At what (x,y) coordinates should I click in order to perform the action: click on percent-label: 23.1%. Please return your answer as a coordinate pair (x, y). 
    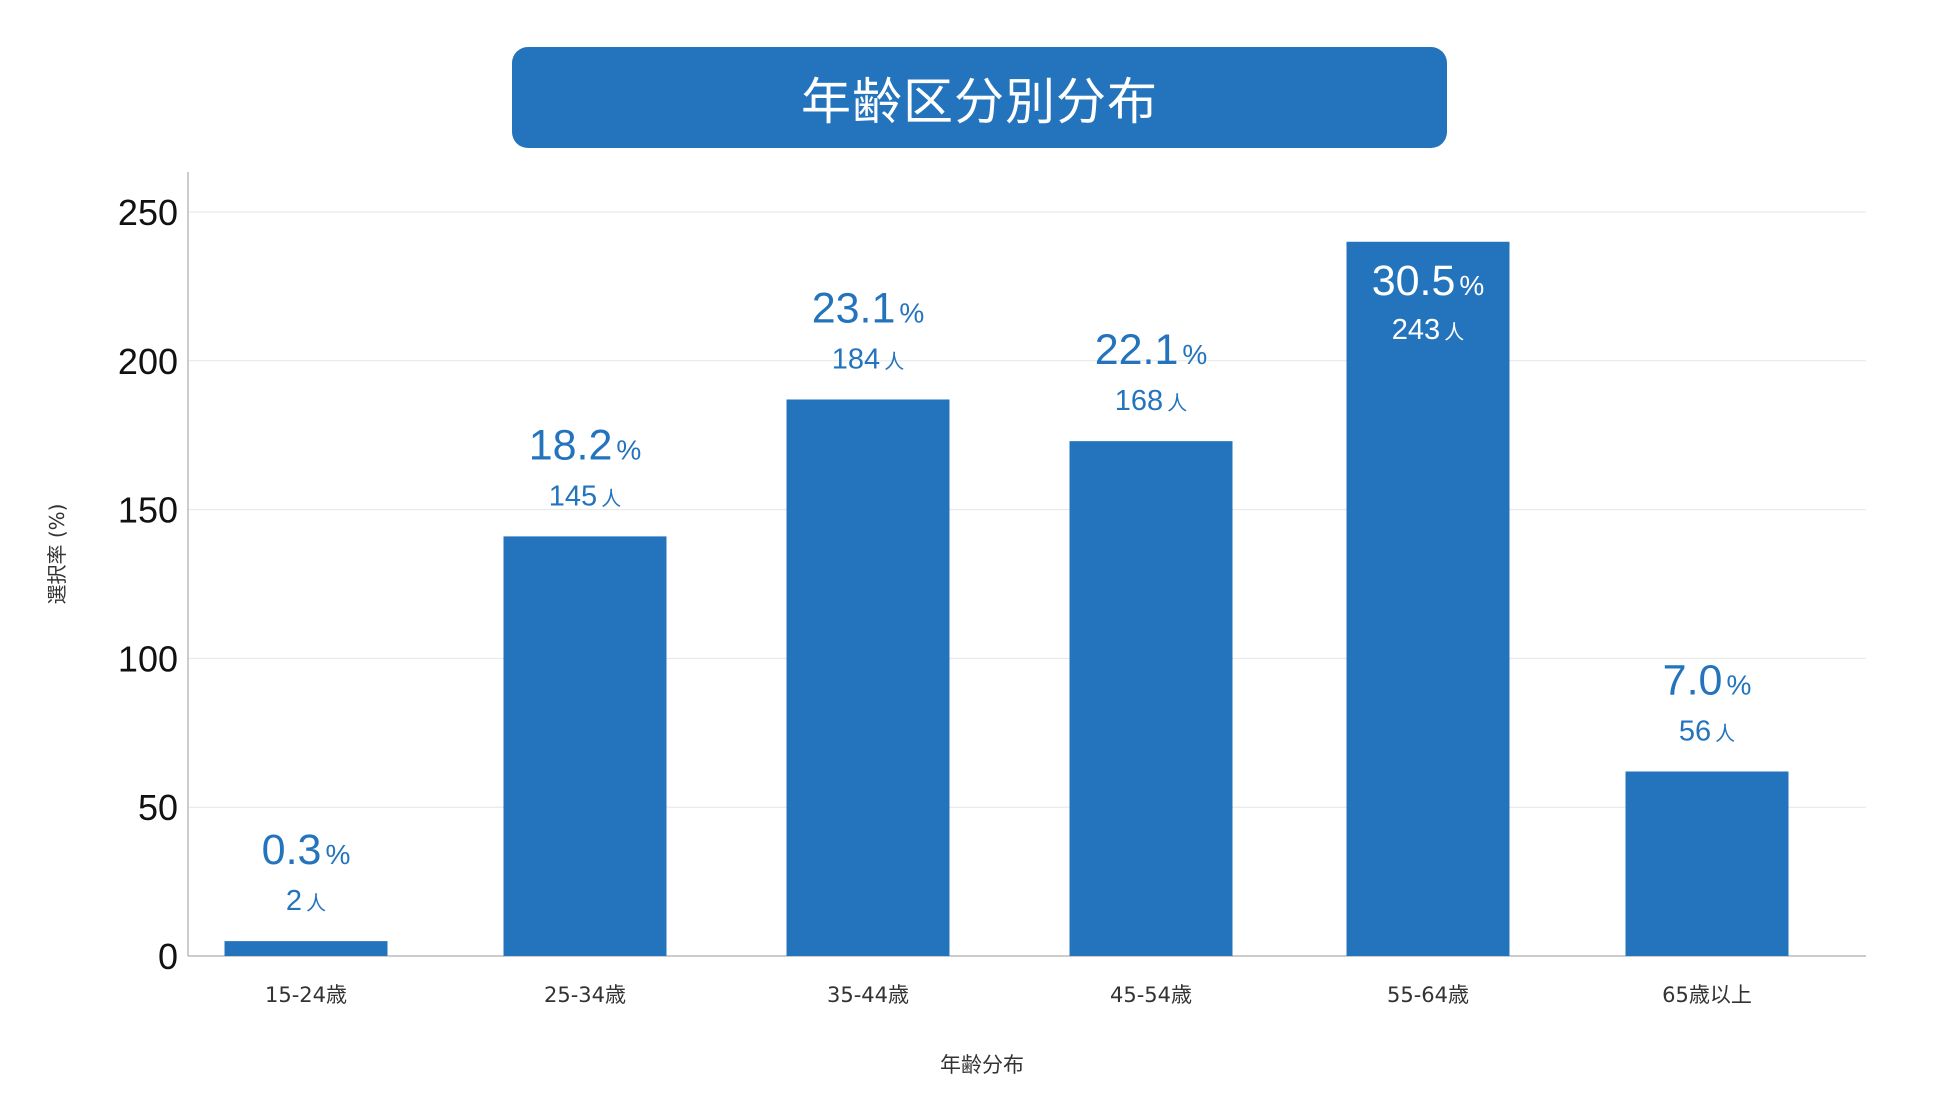
    Looking at the image, I should click on (868, 308).